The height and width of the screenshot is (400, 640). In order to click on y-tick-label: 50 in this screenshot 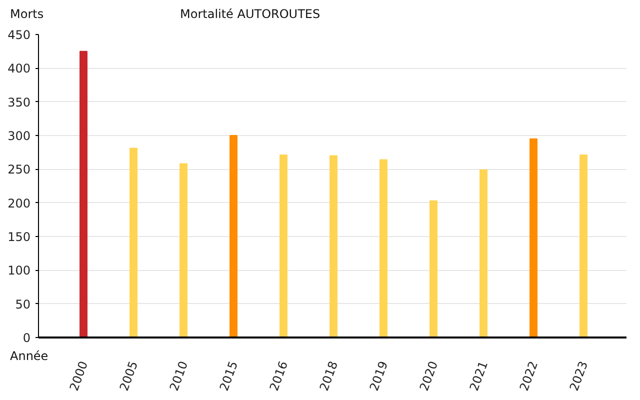, I will do `click(23, 304)`.